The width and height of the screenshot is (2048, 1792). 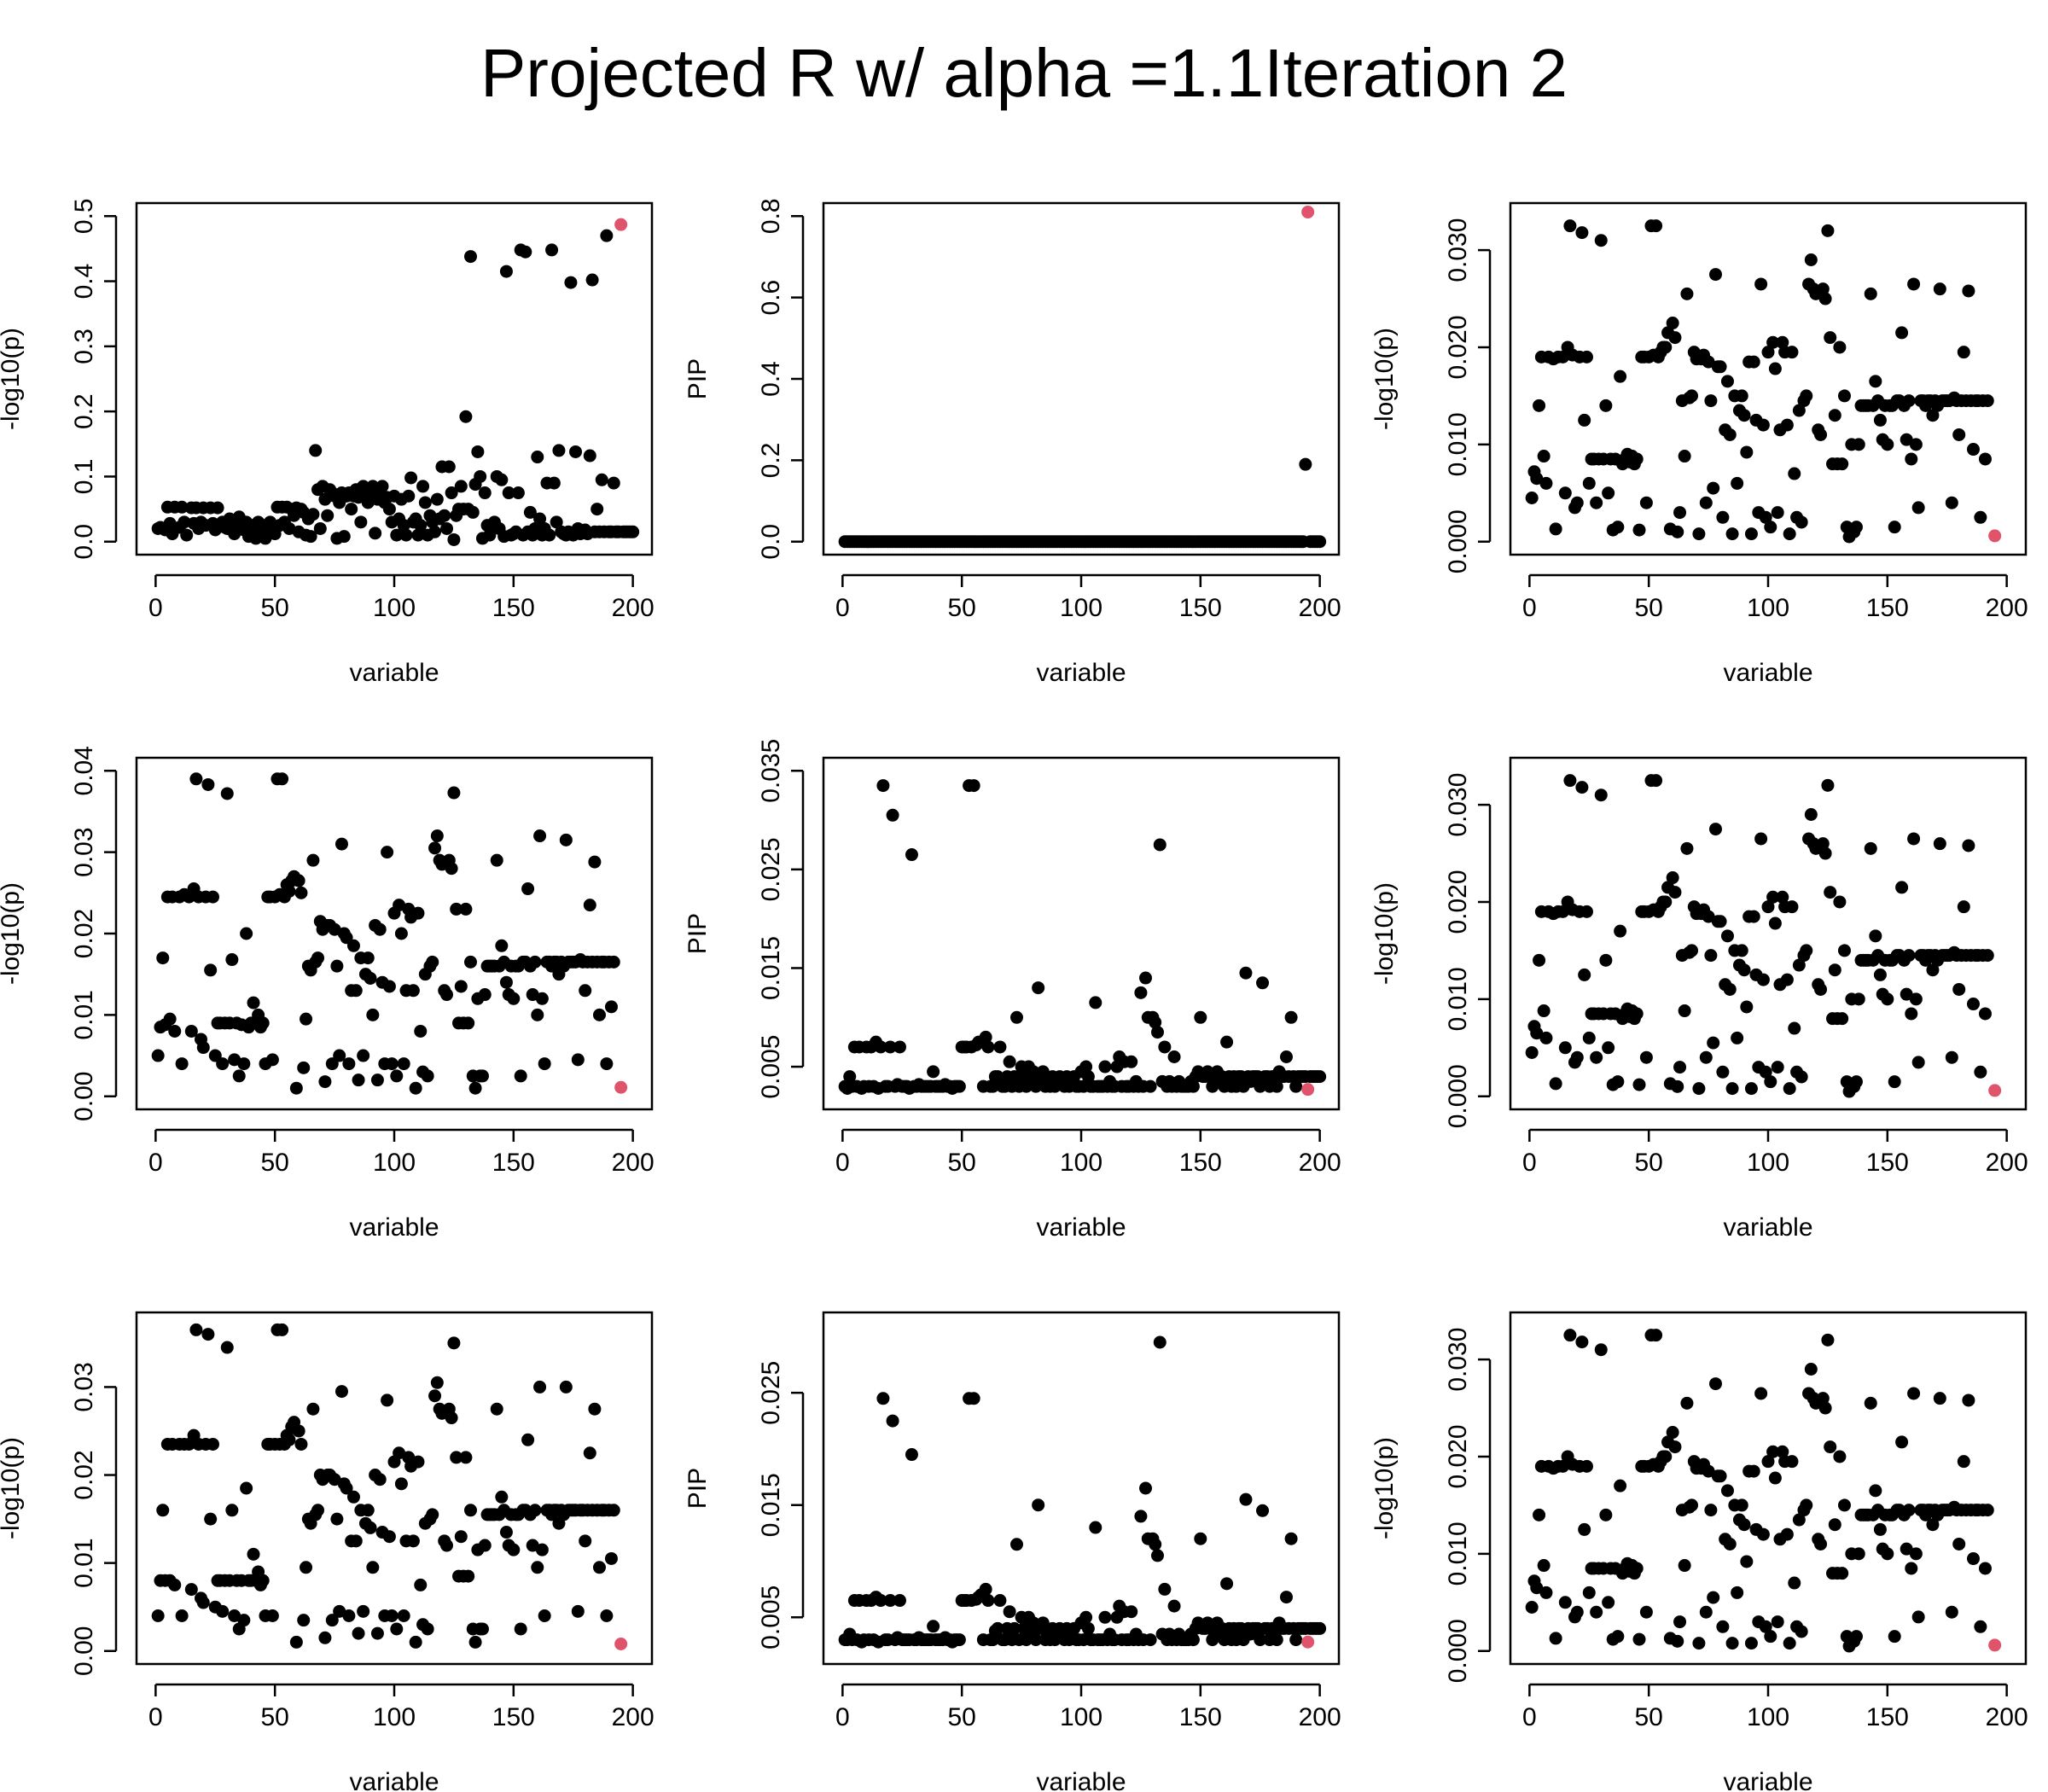 I want to click on y-tick-label: 0.01, so click(x=84, y=1562).